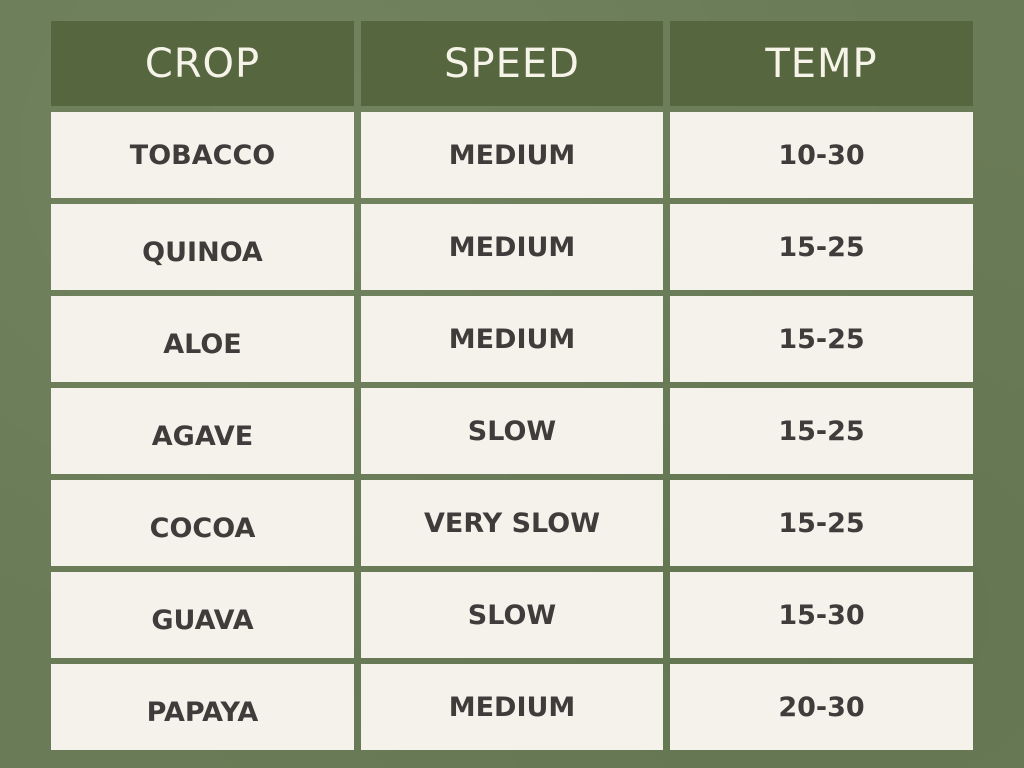  What do you see at coordinates (202, 247) in the screenshot?
I see `table-cell-crop: QUINOA` at bounding box center [202, 247].